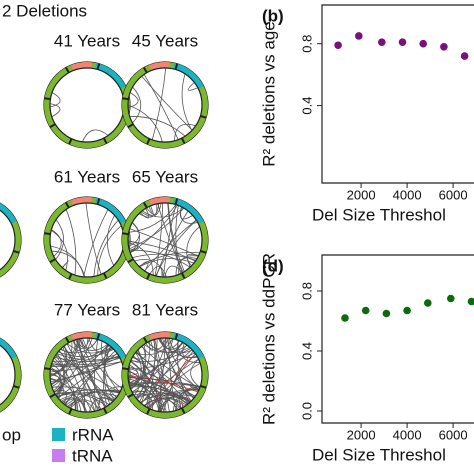  I want to click on legend-swatch, so click(58, 455).